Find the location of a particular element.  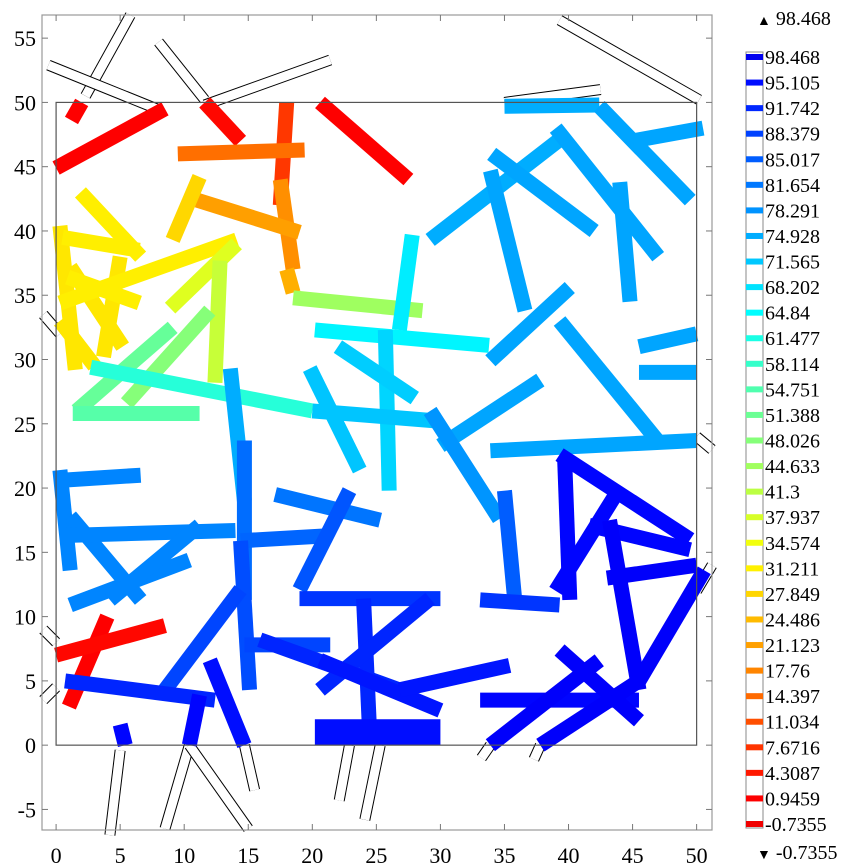

y-tick-label: 50 is located at coordinates (25, 102).